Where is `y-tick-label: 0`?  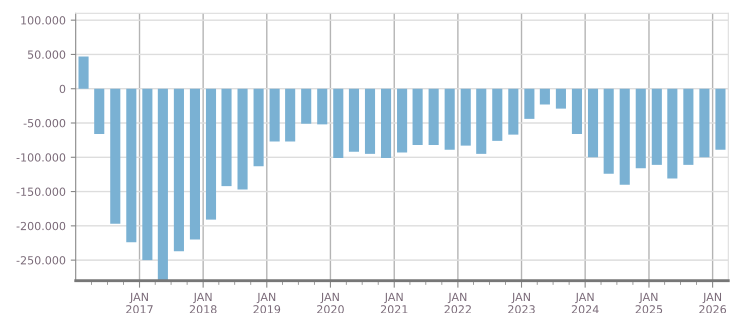
y-tick-label: 0 is located at coordinates (63, 89).